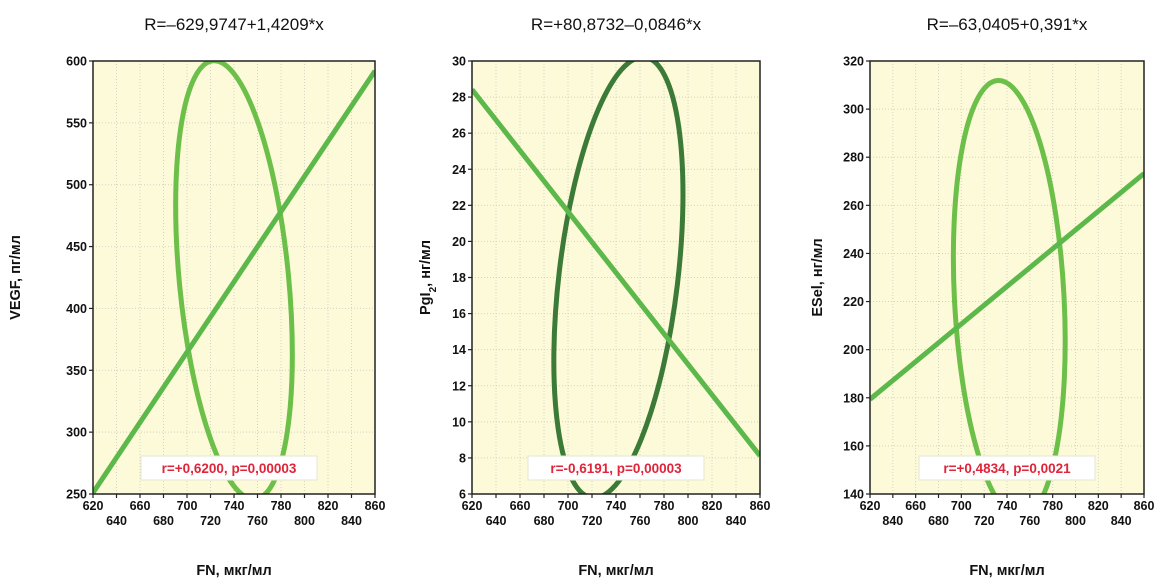 Image resolution: width=1163 pixels, height=582 pixels. I want to click on y-tick-label: 22, so click(459, 206).